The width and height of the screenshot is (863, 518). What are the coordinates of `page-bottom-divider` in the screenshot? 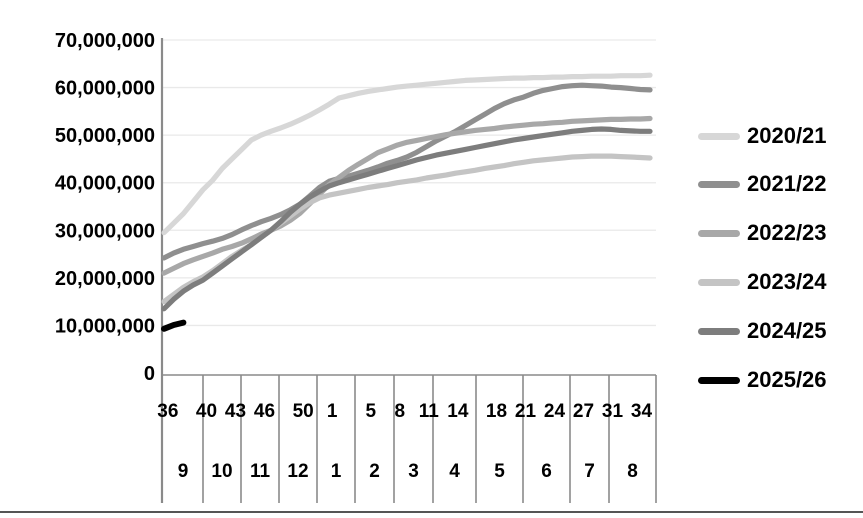 It's located at (431, 512).